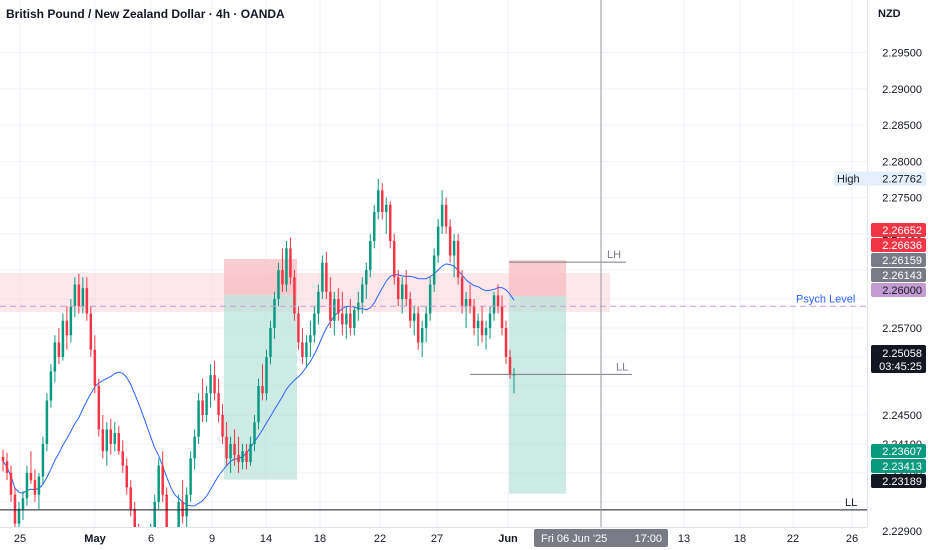 The image size is (932, 550). What do you see at coordinates (902, 199) in the screenshot?
I see `price-tick-label: 2.27500` at bounding box center [902, 199].